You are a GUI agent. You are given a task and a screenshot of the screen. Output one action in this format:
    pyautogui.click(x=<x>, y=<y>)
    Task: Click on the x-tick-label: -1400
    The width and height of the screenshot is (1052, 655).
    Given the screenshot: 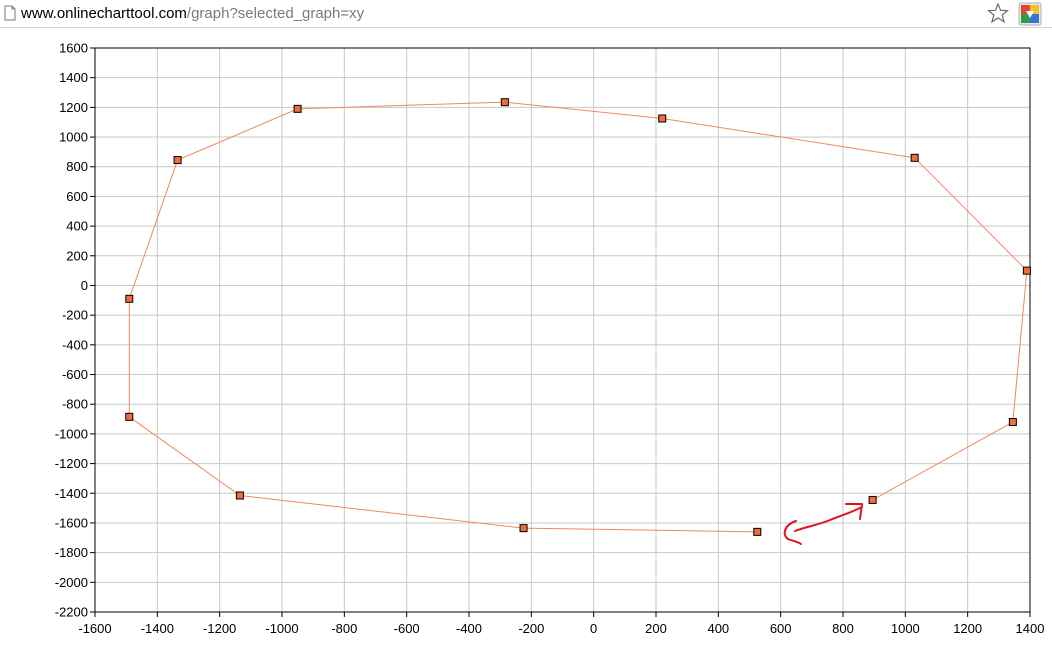 What is the action you would take?
    pyautogui.click(x=157, y=628)
    